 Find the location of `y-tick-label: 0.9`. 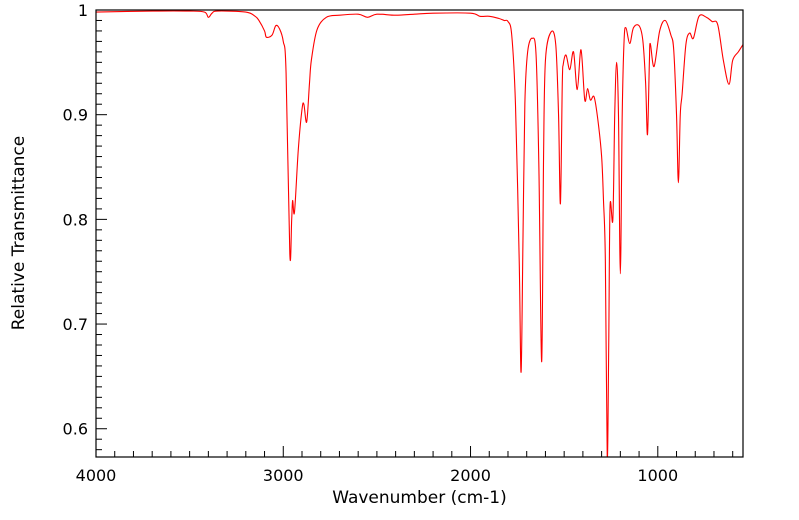

y-tick-label: 0.9 is located at coordinates (75, 115).